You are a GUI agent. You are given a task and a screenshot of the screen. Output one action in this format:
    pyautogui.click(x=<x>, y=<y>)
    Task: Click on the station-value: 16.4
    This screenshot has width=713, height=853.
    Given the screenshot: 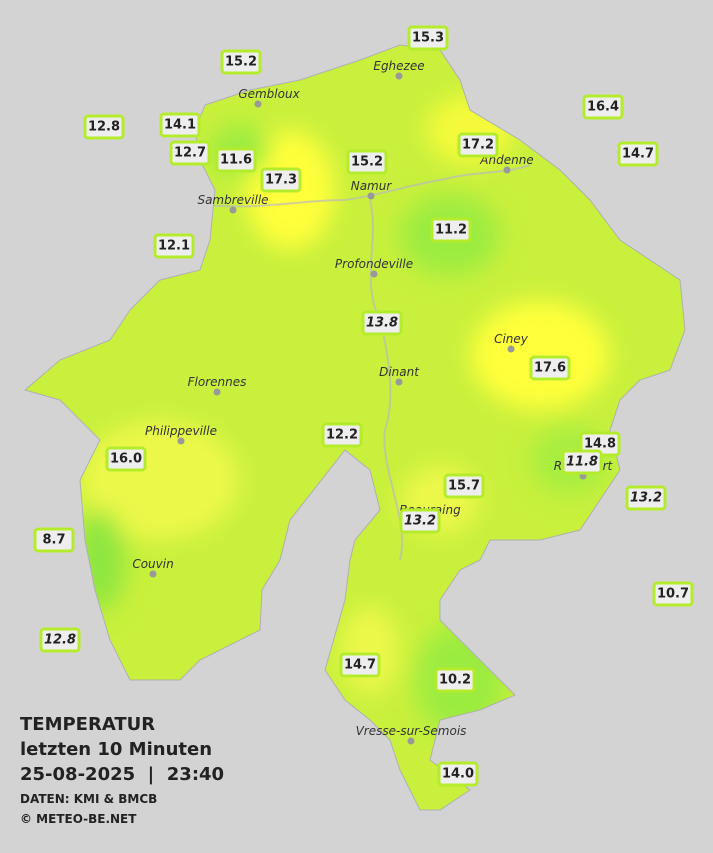 What is the action you would take?
    pyautogui.click(x=603, y=107)
    